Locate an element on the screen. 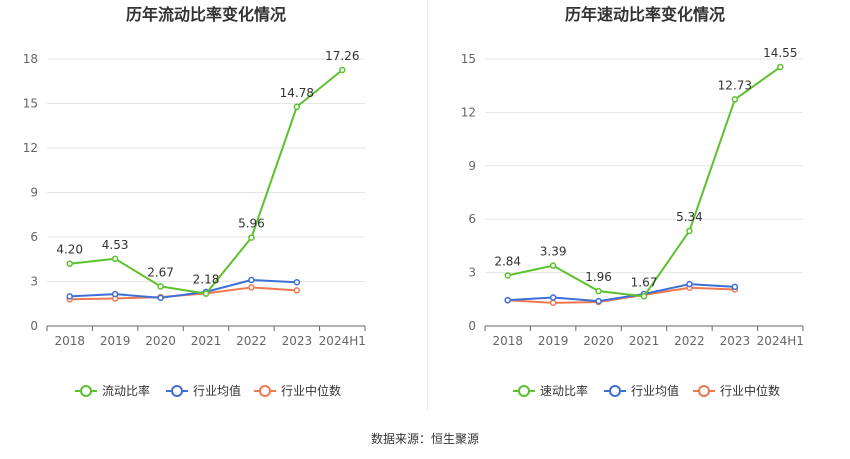 The width and height of the screenshot is (850, 459). data-label: 4.20 is located at coordinates (69, 250).